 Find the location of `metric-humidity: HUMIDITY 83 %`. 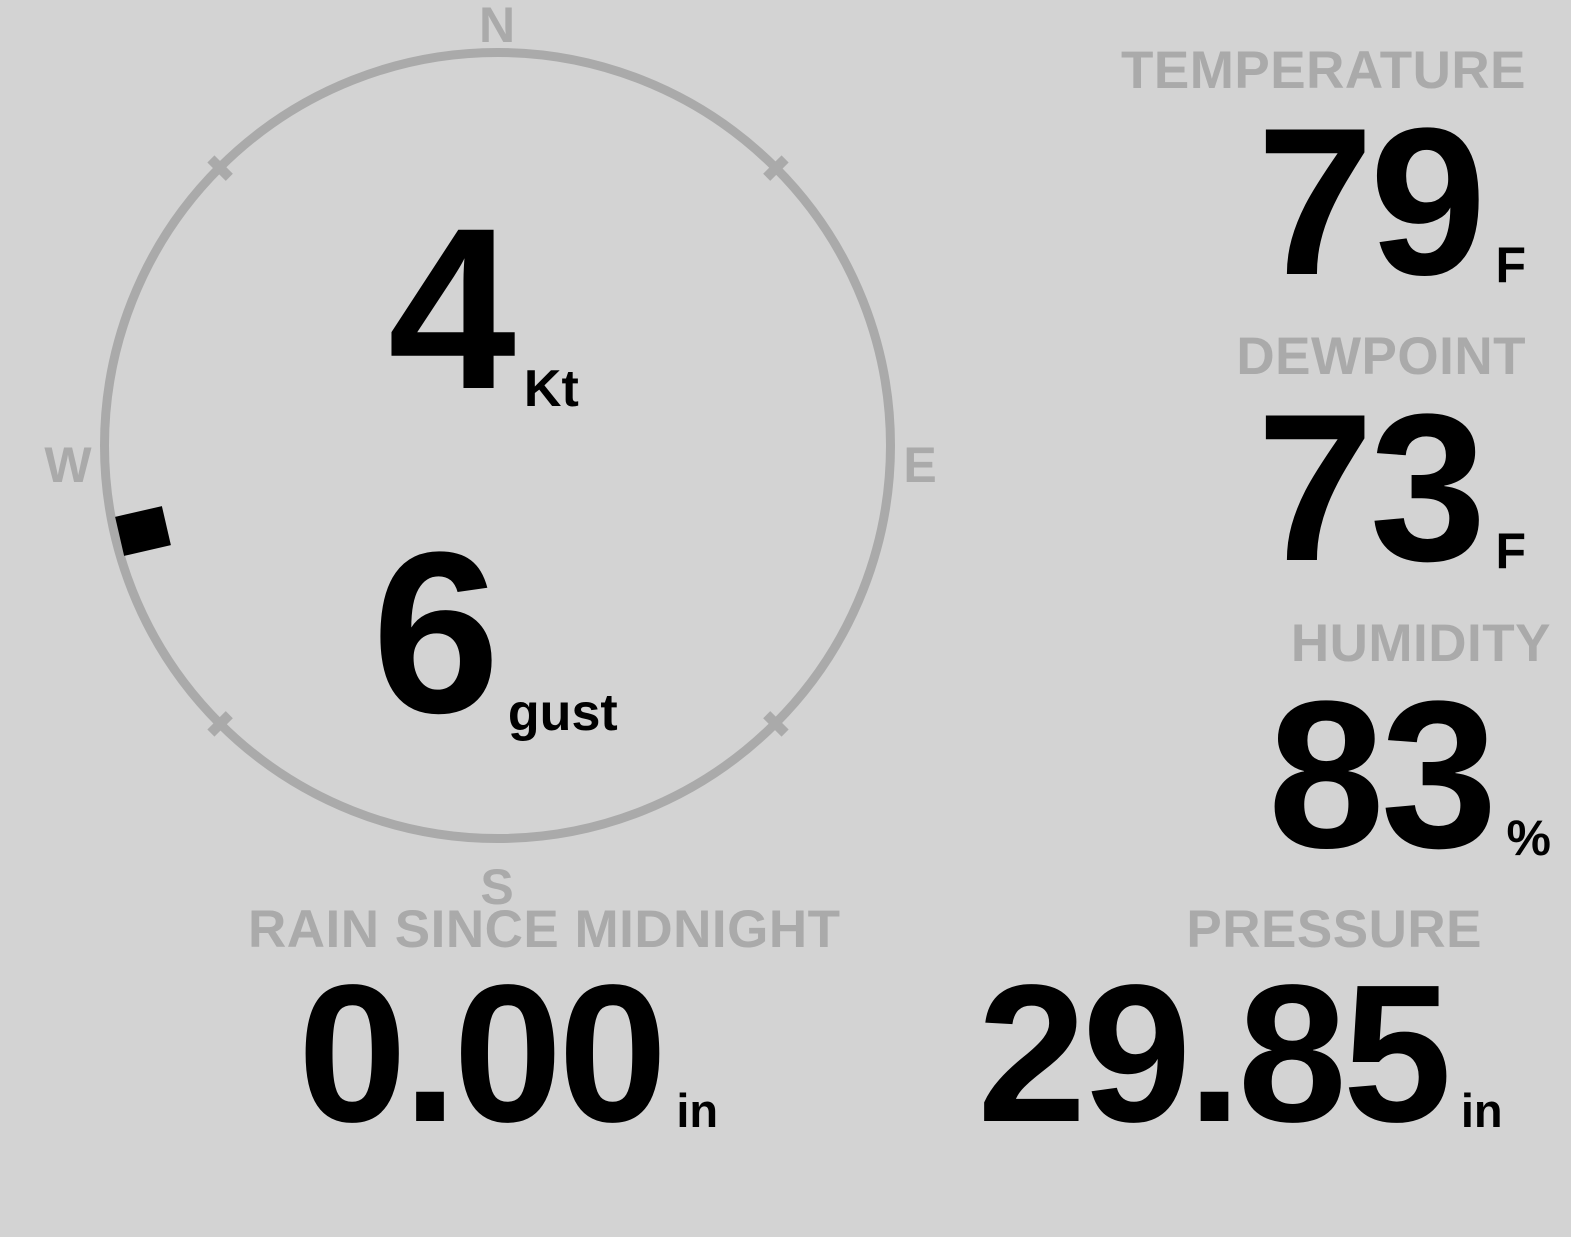

metric-humidity: HUMIDITY 83 % is located at coordinates (1409, 748).